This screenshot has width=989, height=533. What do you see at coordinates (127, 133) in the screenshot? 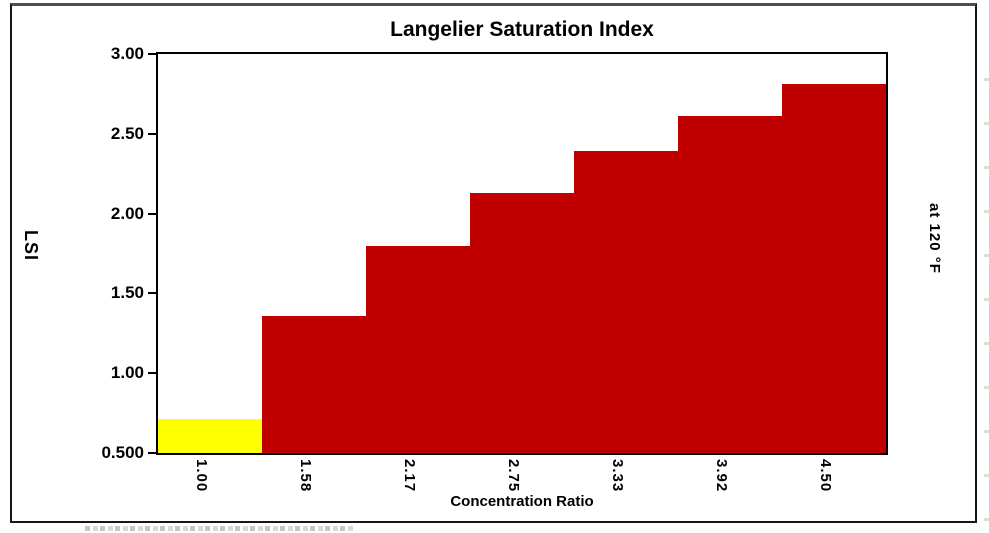
I see `y-tick-label: 2.50` at bounding box center [127, 133].